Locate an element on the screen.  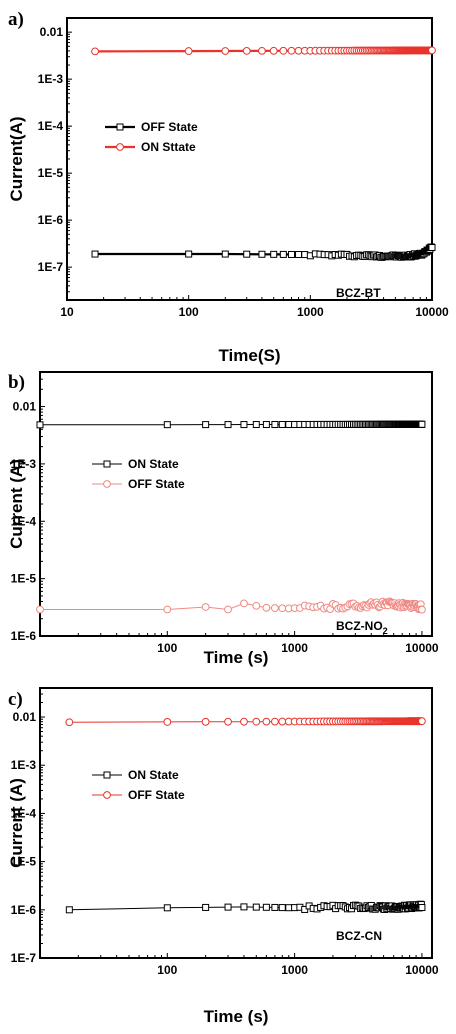
sample-annotation: BCZ-CN is located at coordinates (359, 936).